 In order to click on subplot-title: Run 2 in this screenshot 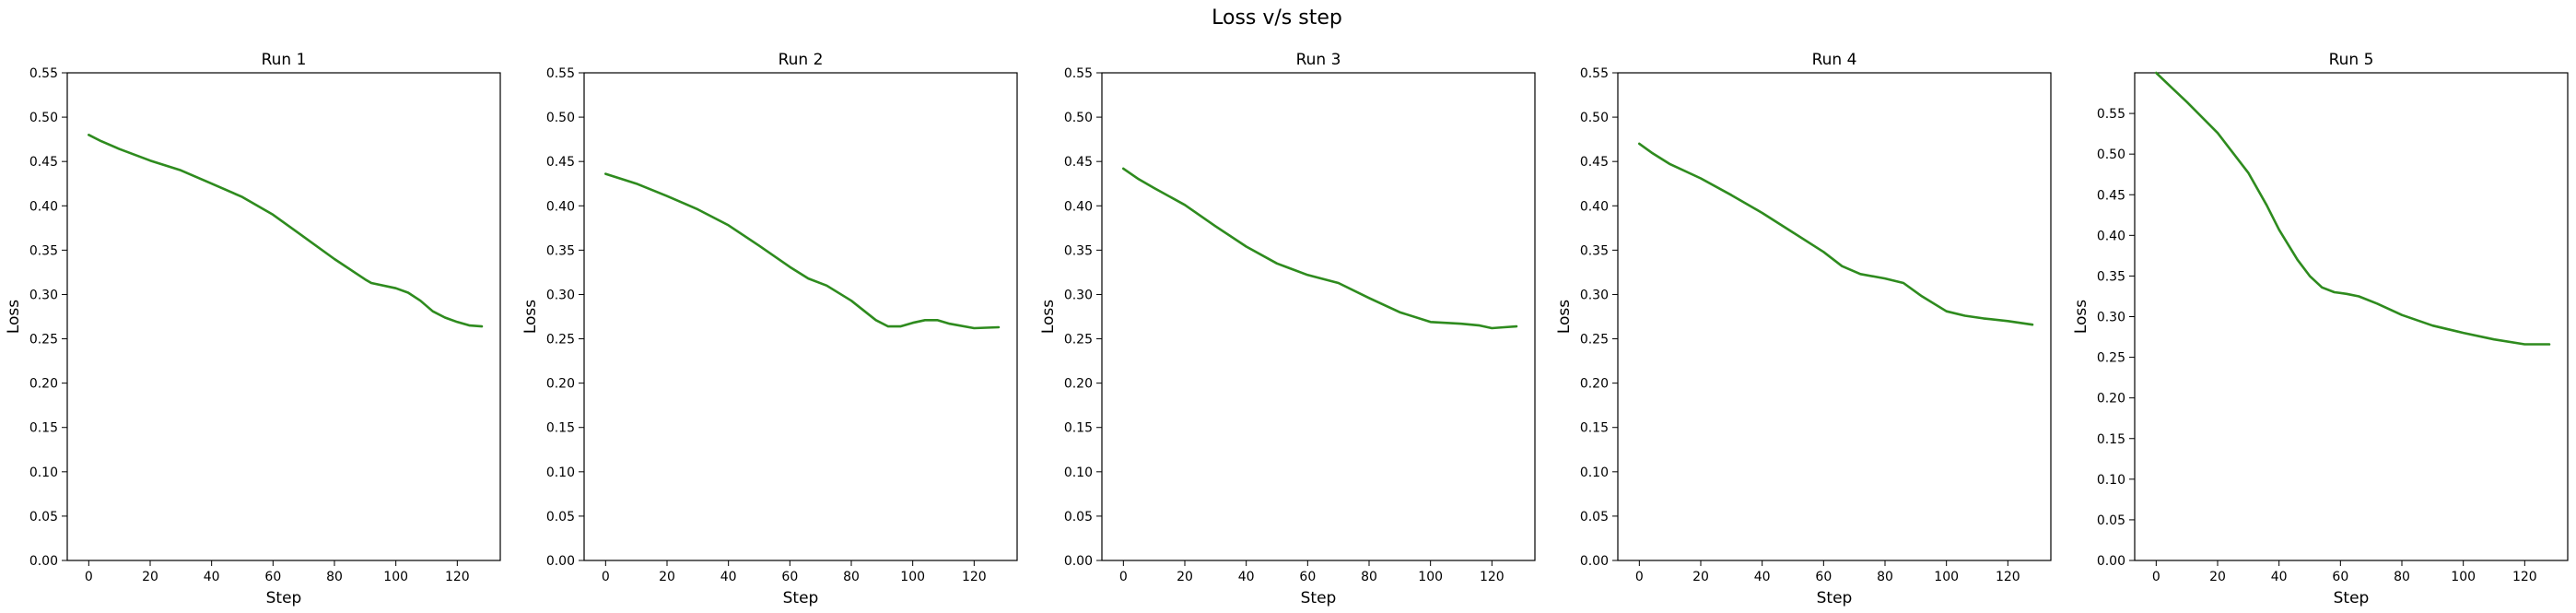, I will do `click(801, 60)`.